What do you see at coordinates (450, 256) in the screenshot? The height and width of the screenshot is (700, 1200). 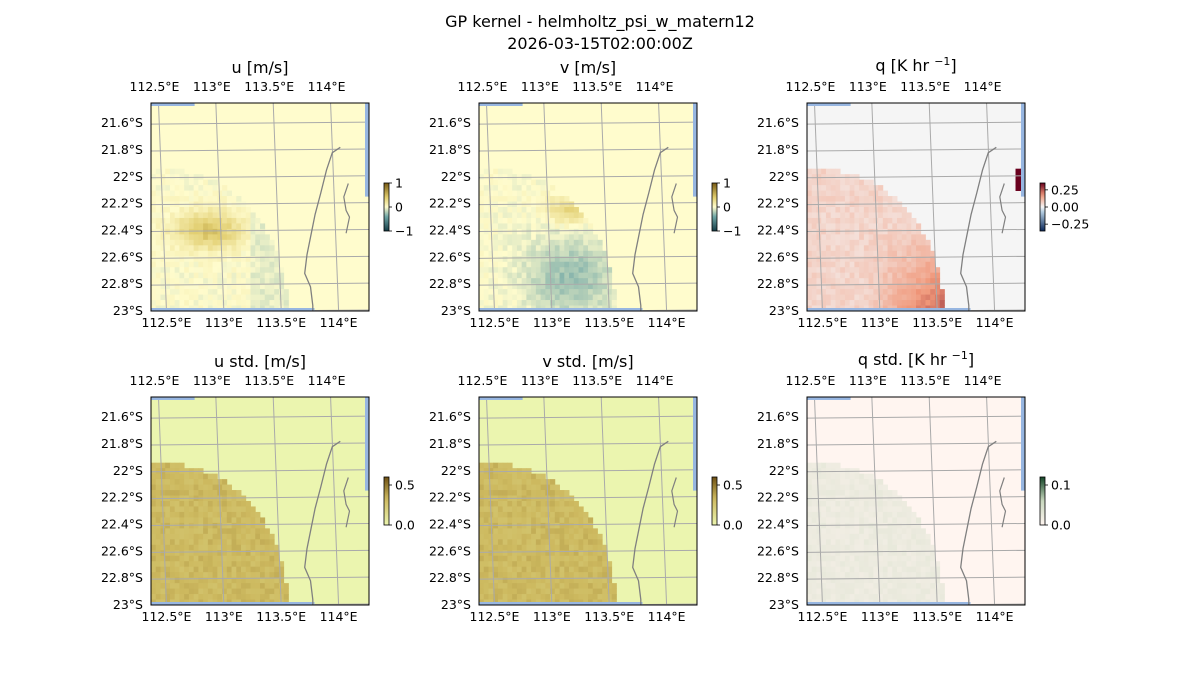 I see `lat-tick-label: 22.6°S` at bounding box center [450, 256].